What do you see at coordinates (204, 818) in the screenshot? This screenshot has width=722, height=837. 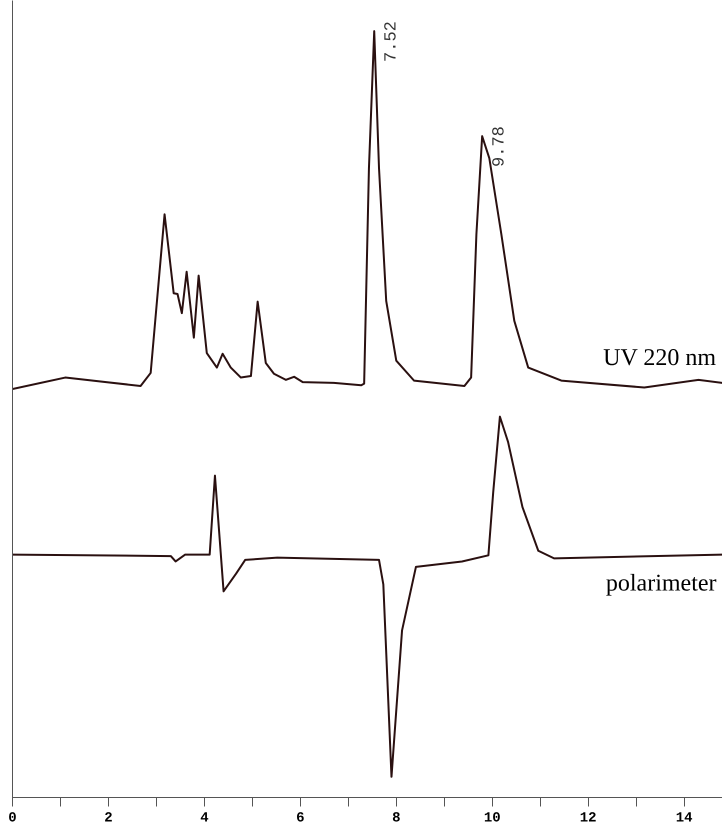 I see `x-tick-label: 4` at bounding box center [204, 818].